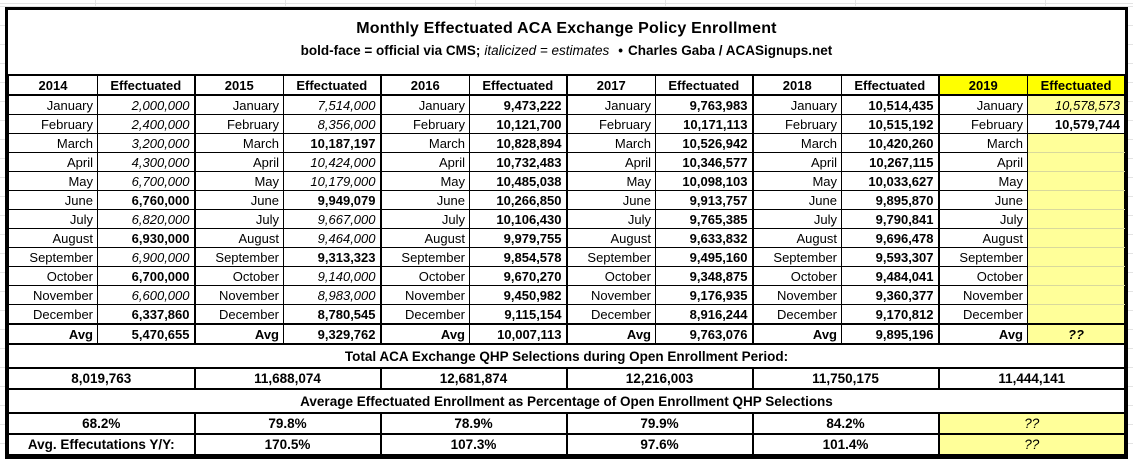 The width and height of the screenshot is (1133, 459). I want to click on month-label-2017-january: January, so click(610, 104).